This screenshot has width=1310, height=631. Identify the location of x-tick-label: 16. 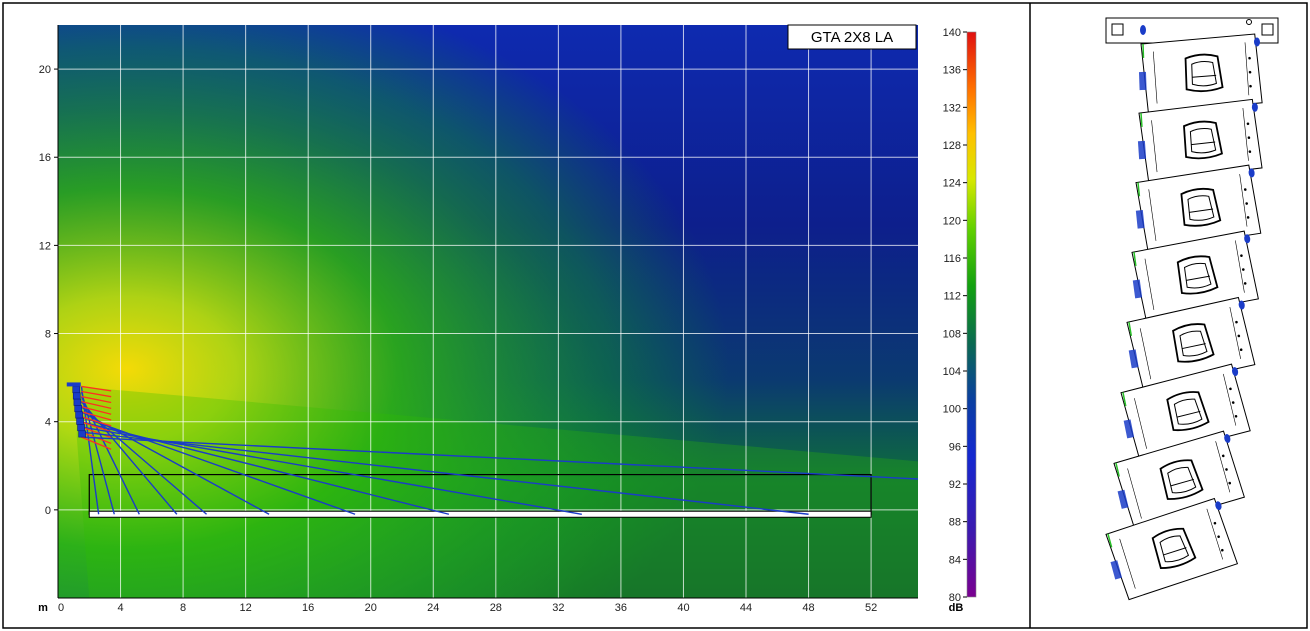
(308, 608).